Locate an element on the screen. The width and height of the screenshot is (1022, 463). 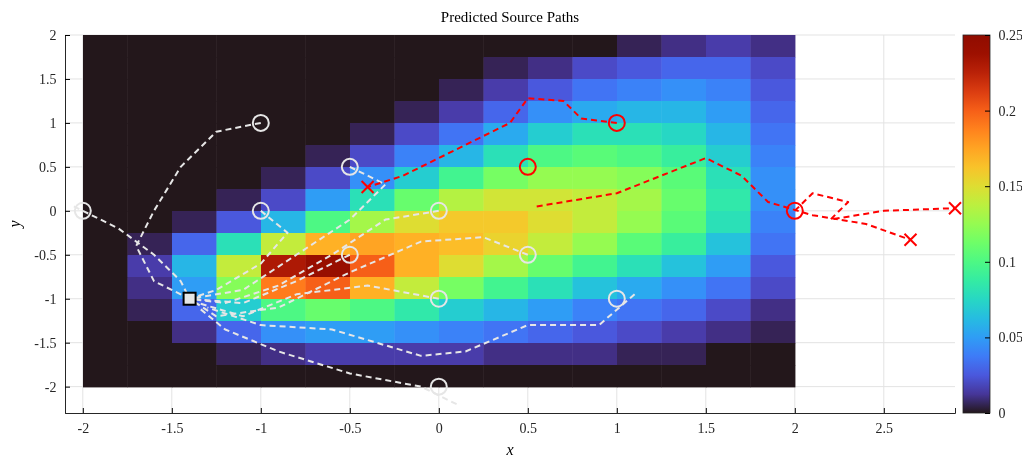
x-tick-label: -0.5 is located at coordinates (350, 428).